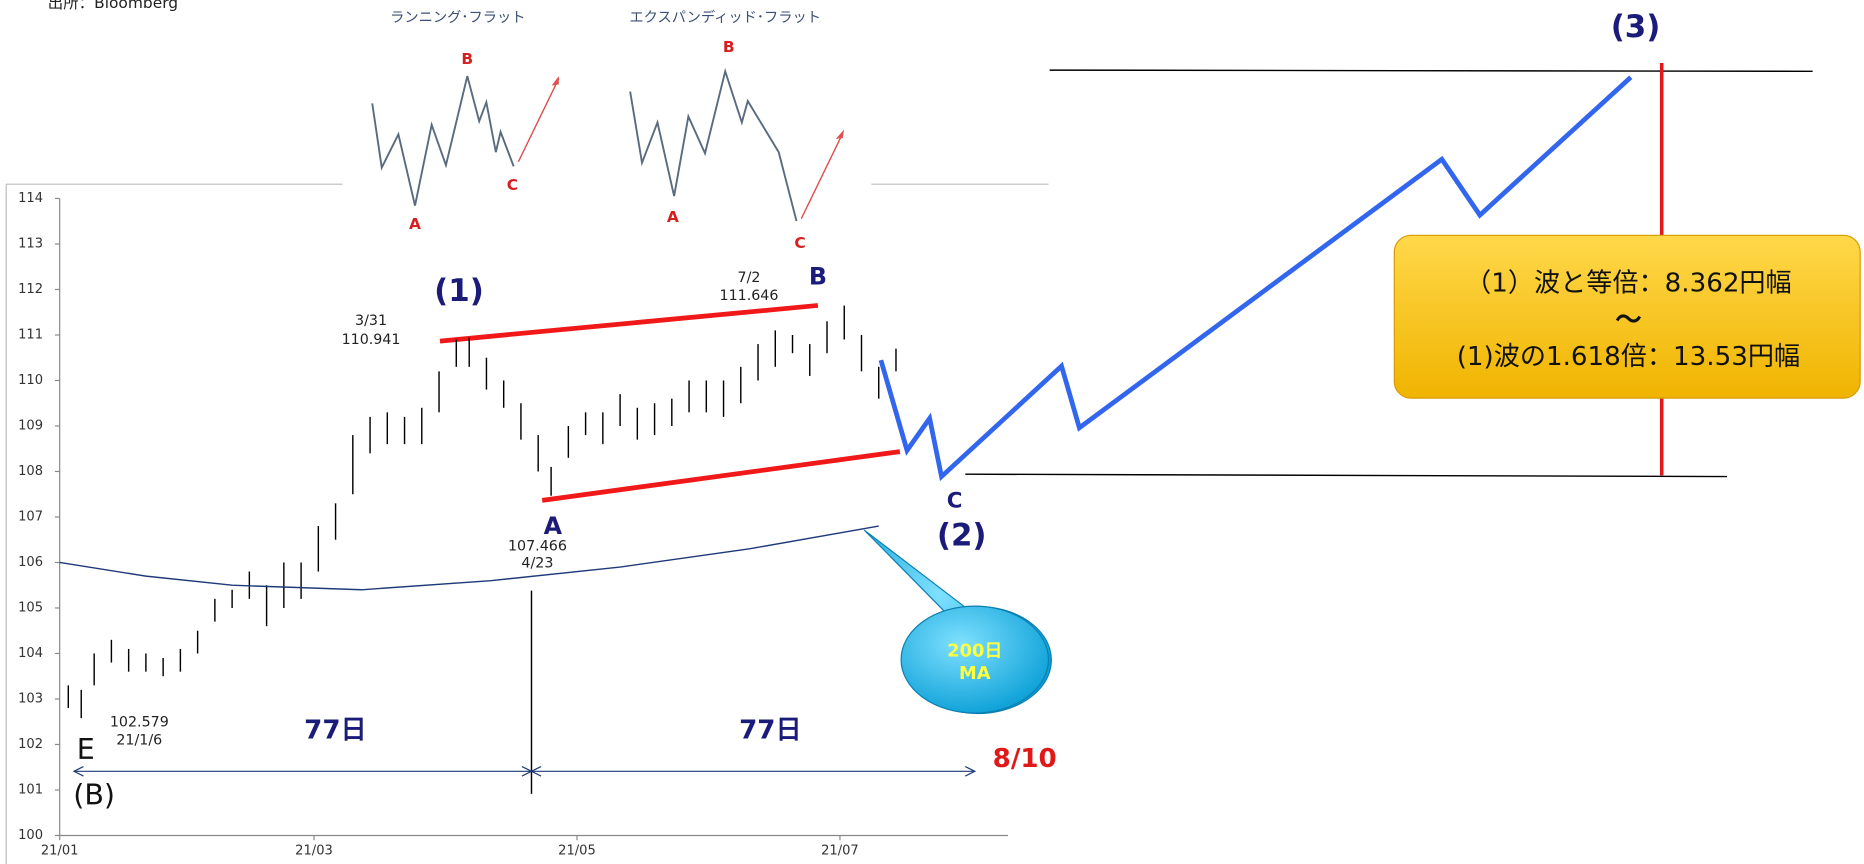  I want to click on annotation: 3/31, so click(371, 321).